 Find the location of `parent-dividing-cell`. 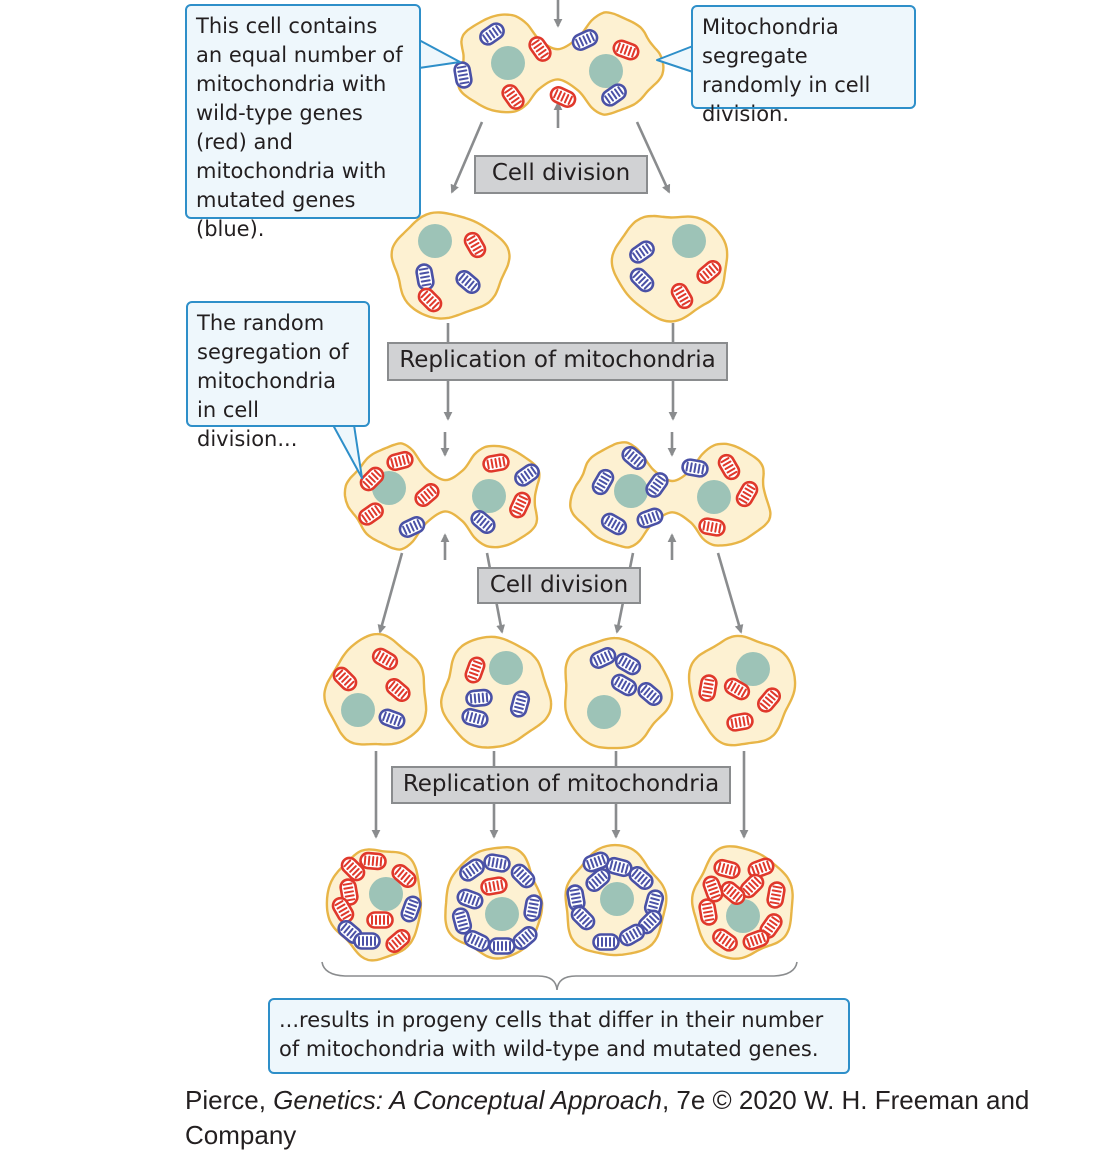

parent-dividing-cell is located at coordinates (559, 63).